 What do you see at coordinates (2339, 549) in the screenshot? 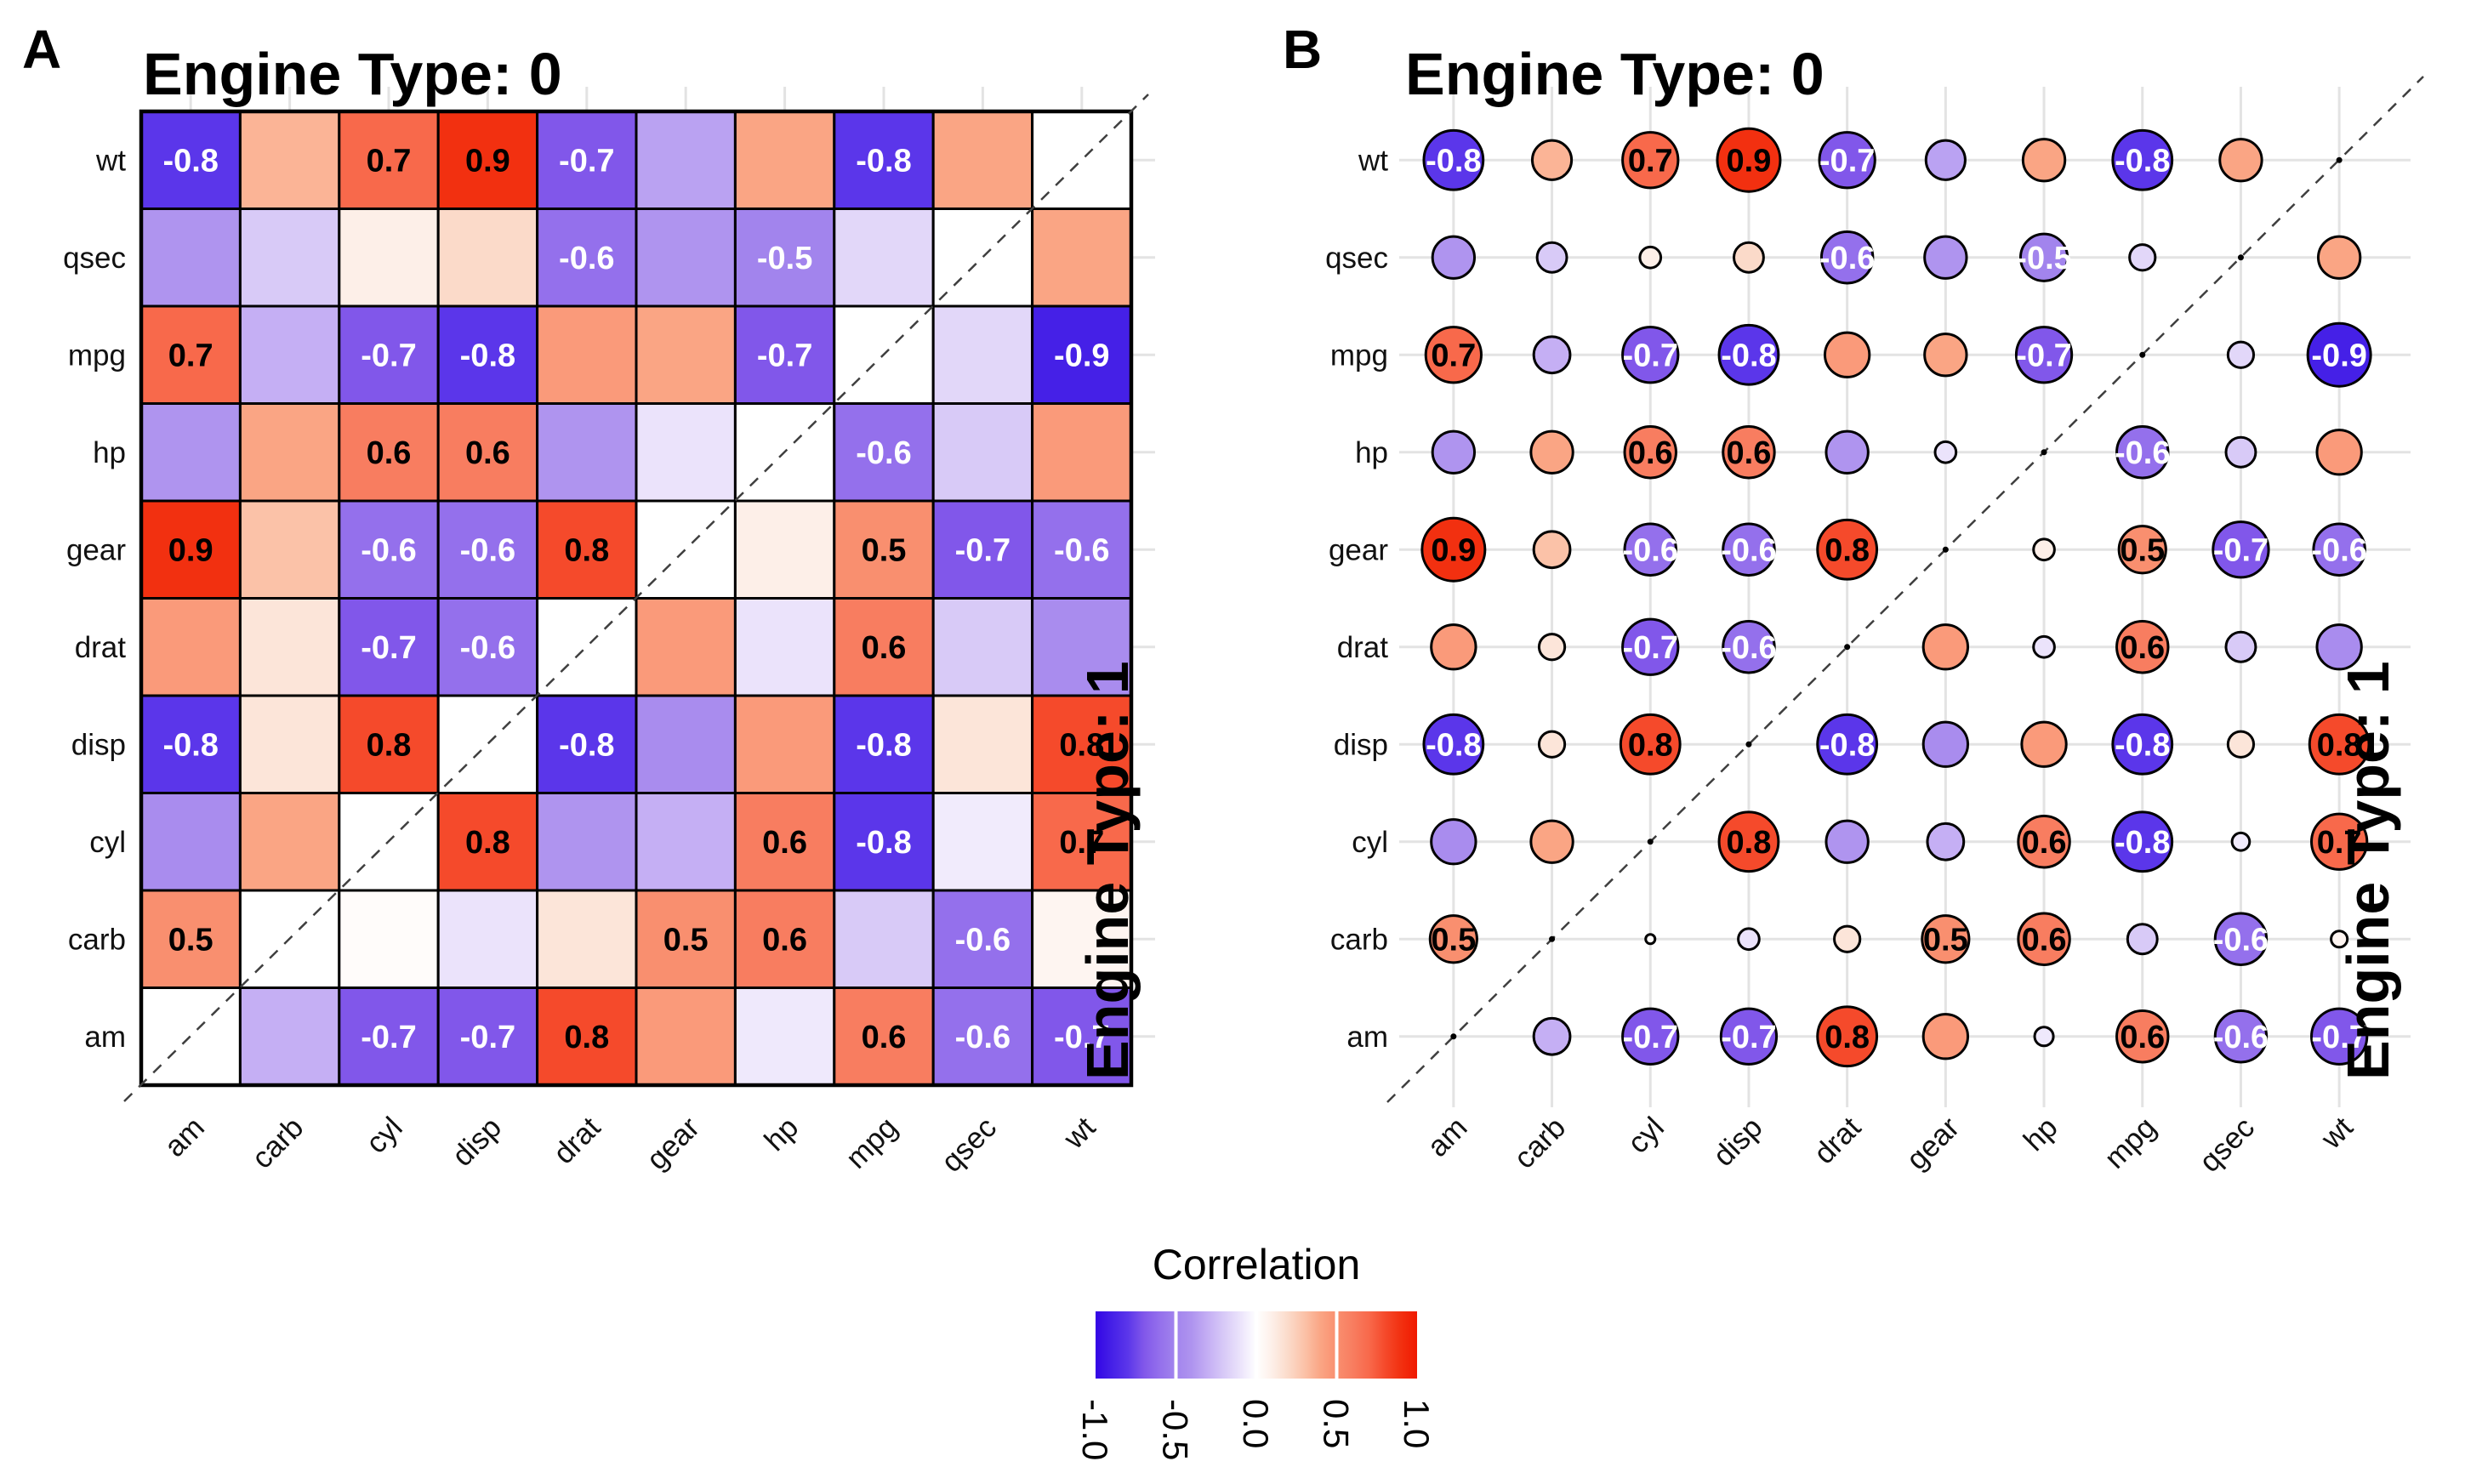
I see `bubble-gear-wt` at bounding box center [2339, 549].